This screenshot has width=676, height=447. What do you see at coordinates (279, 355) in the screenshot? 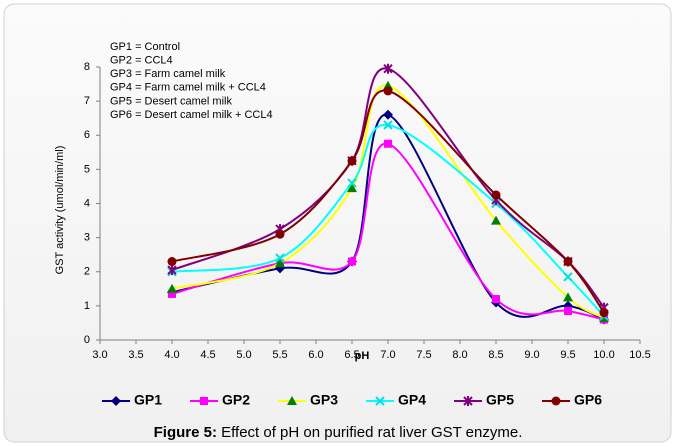
I see `x-tick-label: 5.5` at bounding box center [279, 355].